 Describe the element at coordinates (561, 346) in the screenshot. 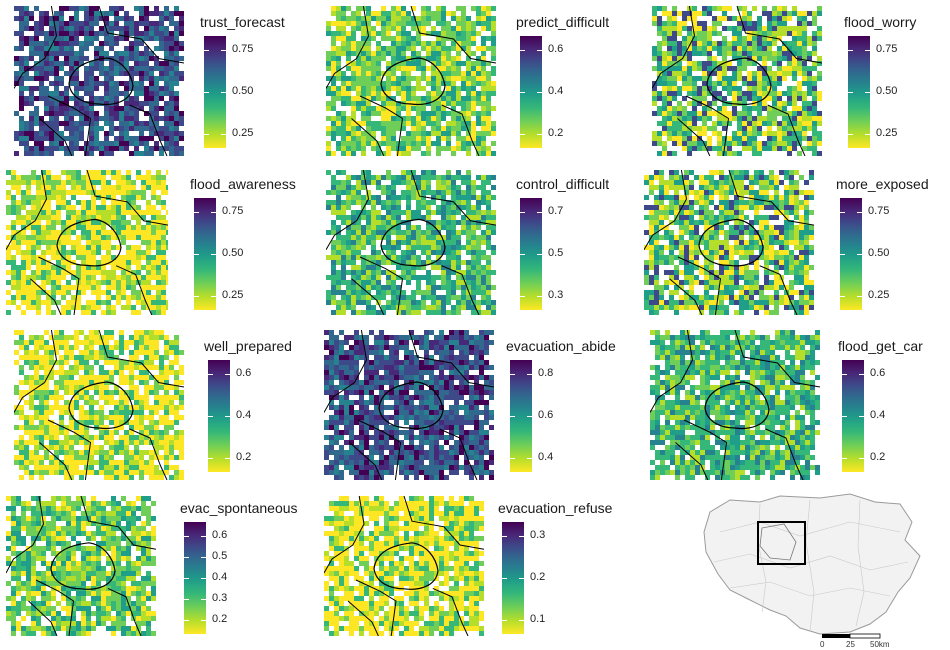

I see `legend-title-evacuation-abide: evacuation_abide` at that location.